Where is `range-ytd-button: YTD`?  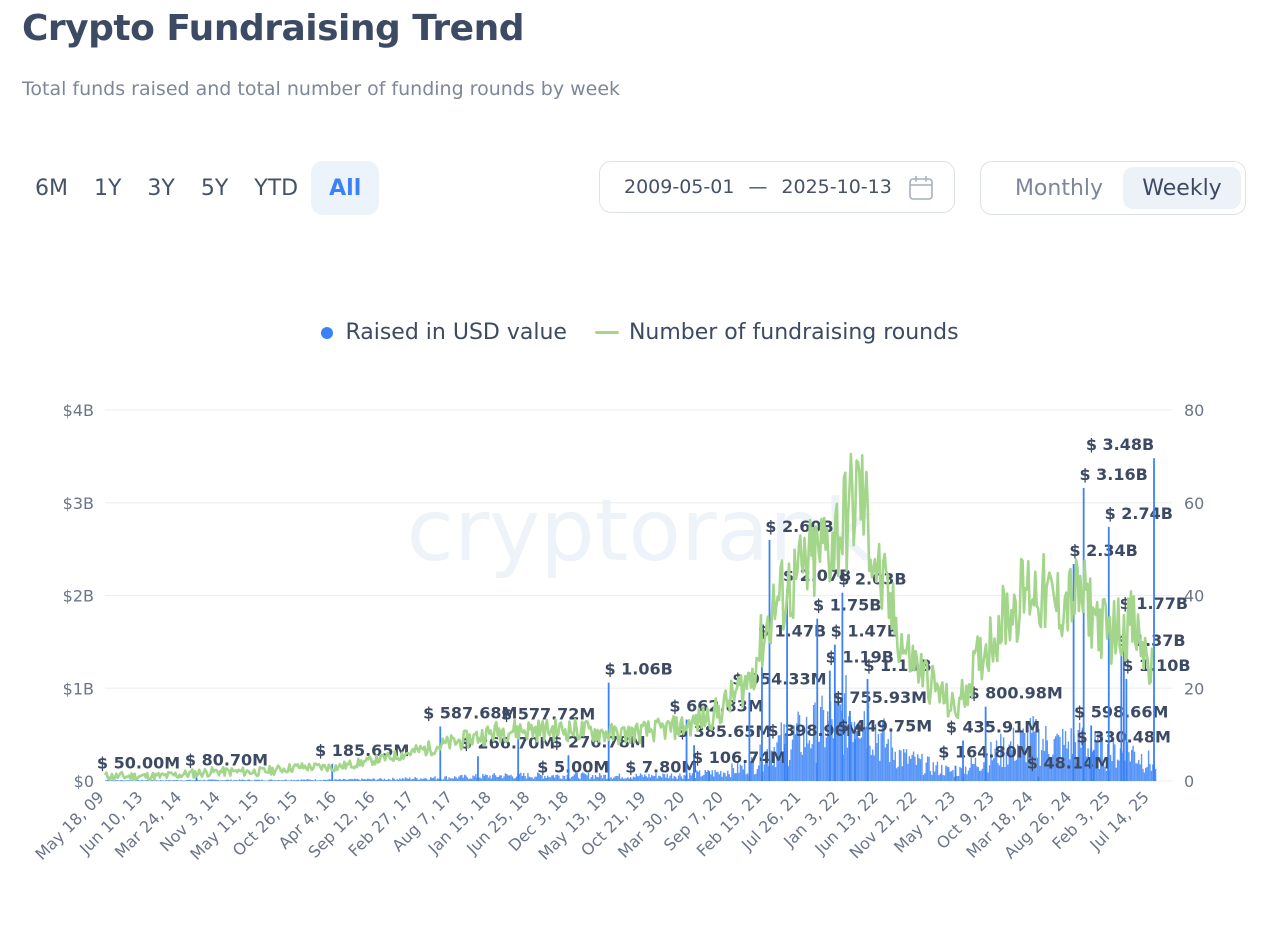 range-ytd-button: YTD is located at coordinates (276, 188).